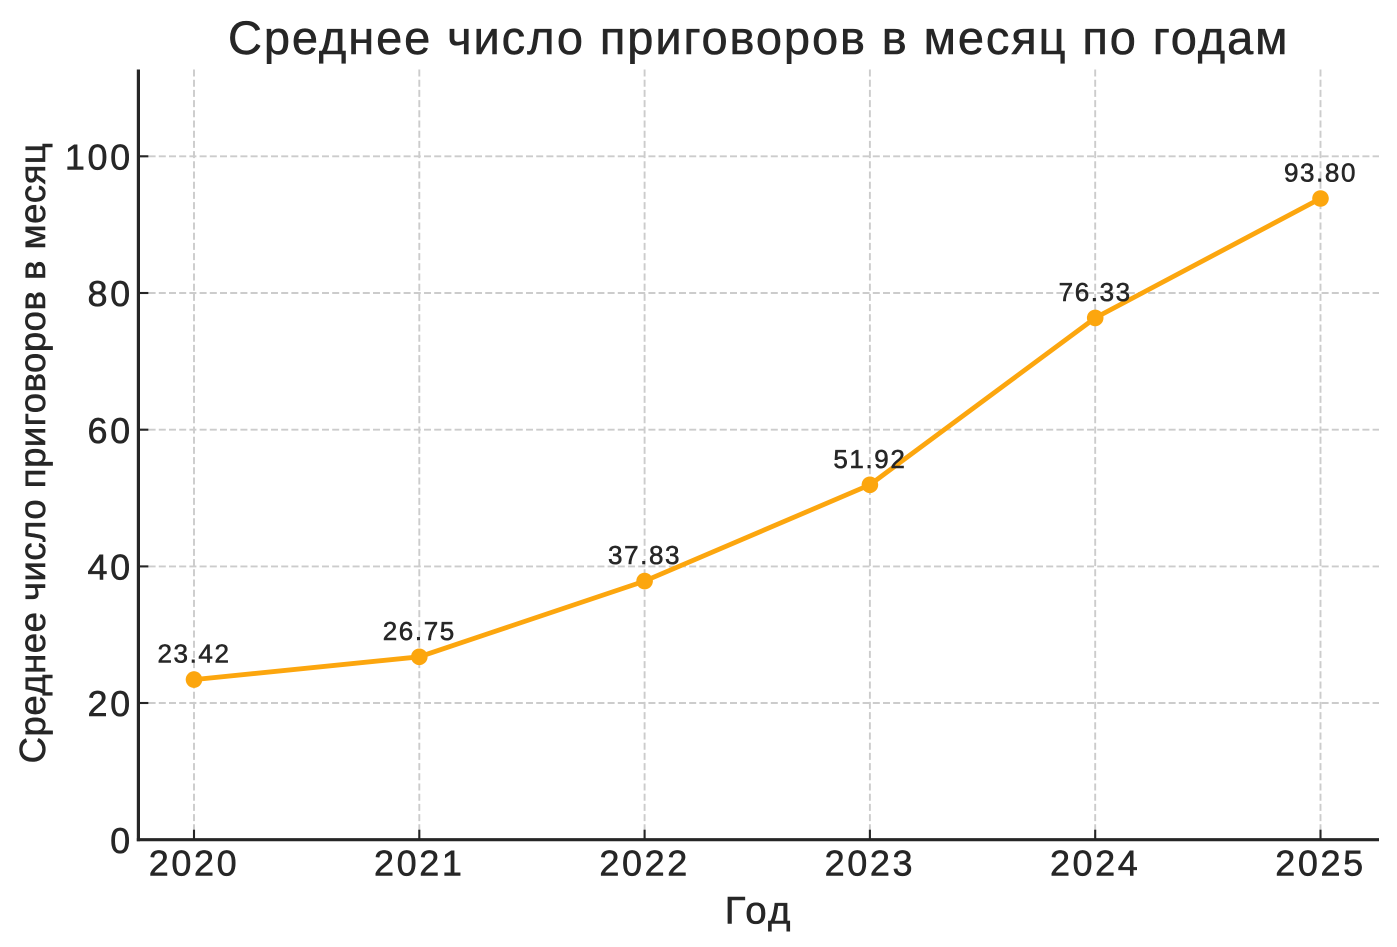  I want to click on svg-text: 37.83, so click(644, 555).